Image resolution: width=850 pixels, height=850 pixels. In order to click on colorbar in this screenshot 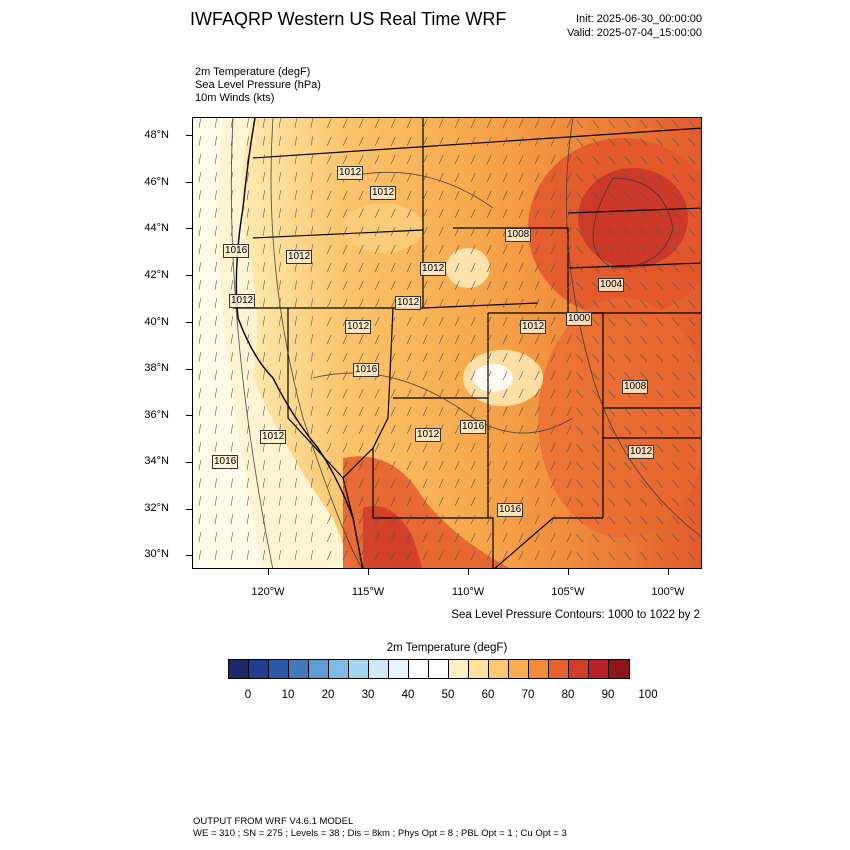, I will do `click(429, 669)`.